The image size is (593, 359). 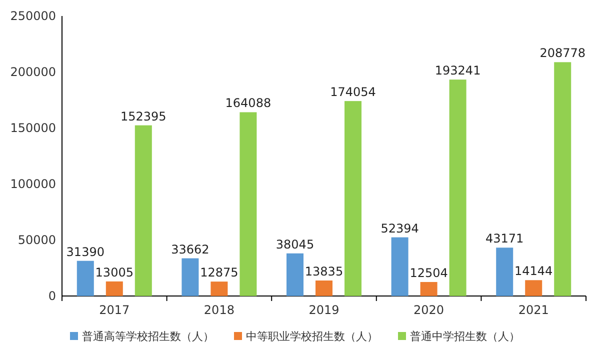 I want to click on data-label: 13005, so click(x=114, y=272).